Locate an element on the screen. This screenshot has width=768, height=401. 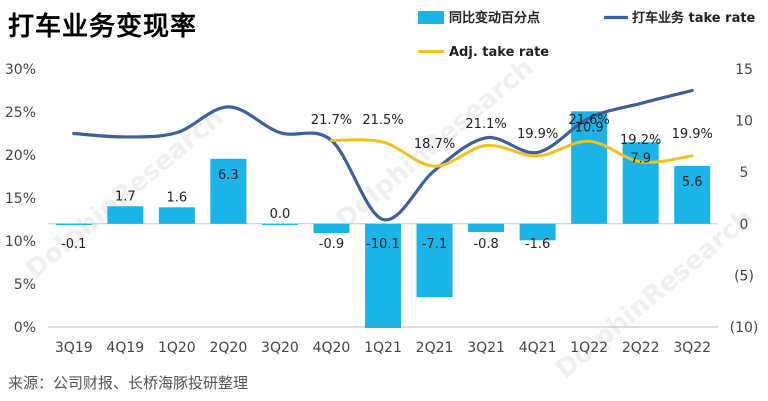
bar-value-label: 0.0 is located at coordinates (280, 214).